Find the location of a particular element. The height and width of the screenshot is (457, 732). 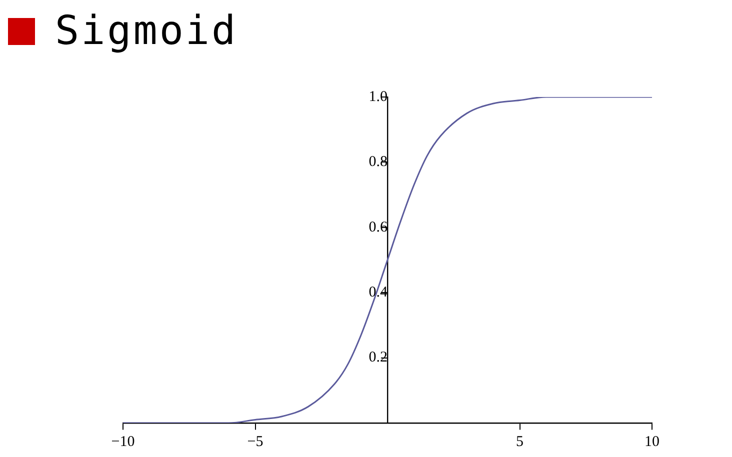

y-tick-label: 0.8 is located at coordinates (378, 162).